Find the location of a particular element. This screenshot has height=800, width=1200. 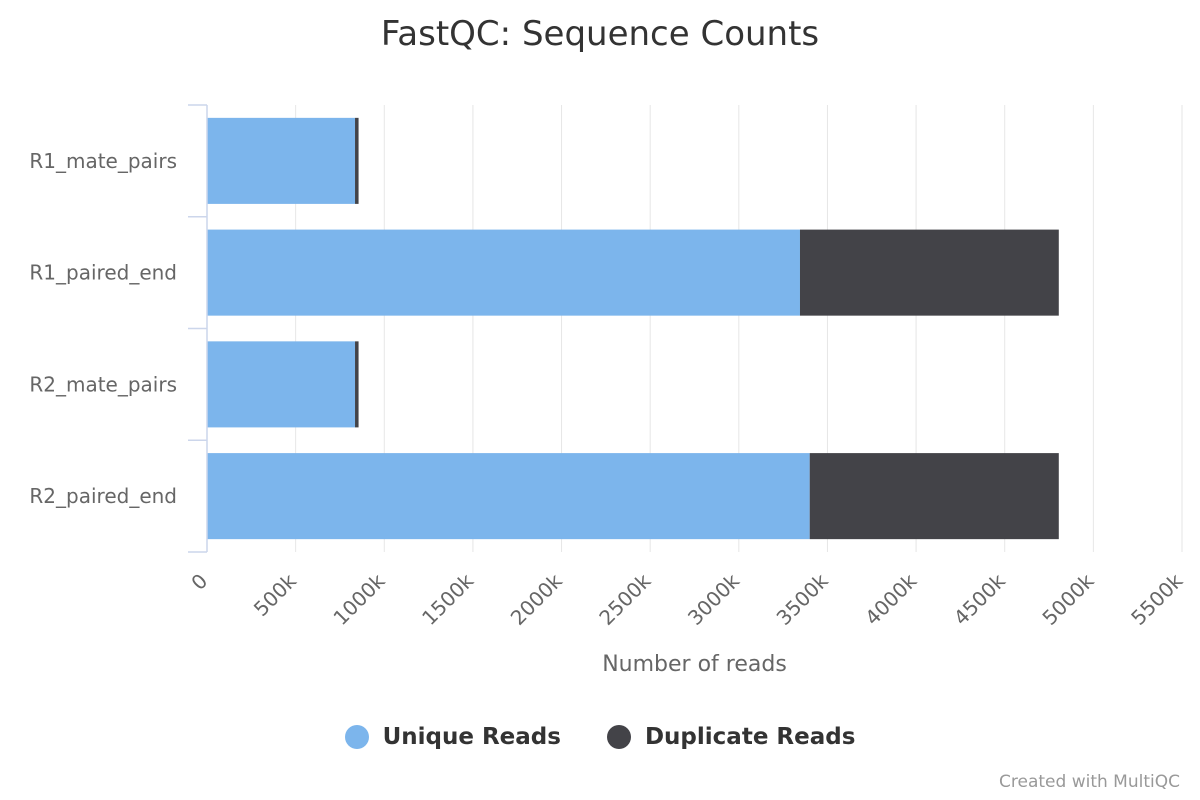

legend-item-duplicate-reads: Duplicate Reads is located at coordinates (731, 737).